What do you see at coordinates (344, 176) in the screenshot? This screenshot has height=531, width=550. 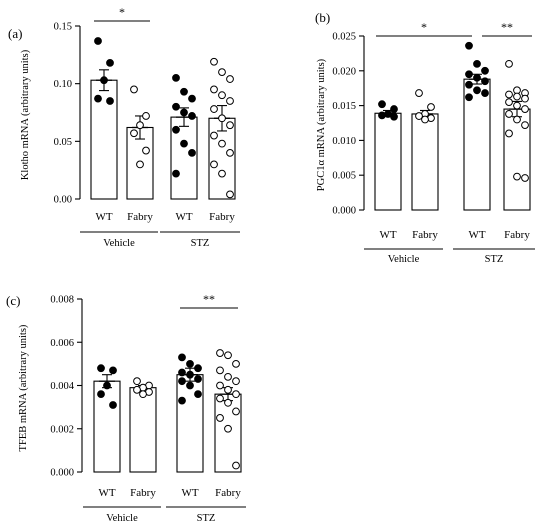 I see `y-tick-label: 0.005` at bounding box center [344, 176].